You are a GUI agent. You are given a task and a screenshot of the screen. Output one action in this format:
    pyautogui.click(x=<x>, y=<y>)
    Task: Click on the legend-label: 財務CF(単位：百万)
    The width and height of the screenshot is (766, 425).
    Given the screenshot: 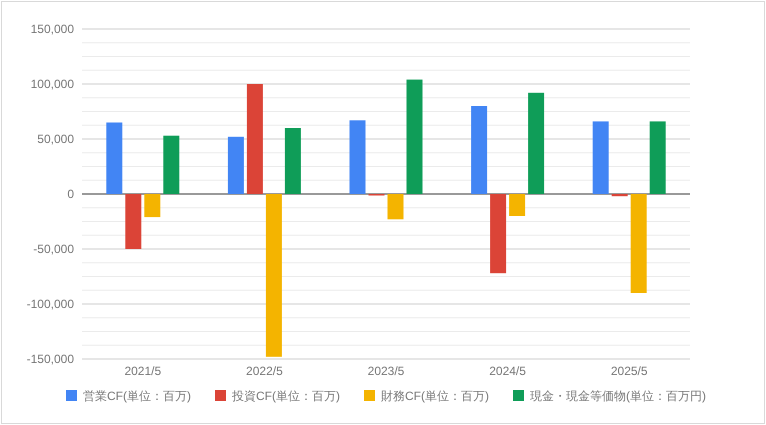 What is the action you would take?
    pyautogui.click(x=435, y=396)
    